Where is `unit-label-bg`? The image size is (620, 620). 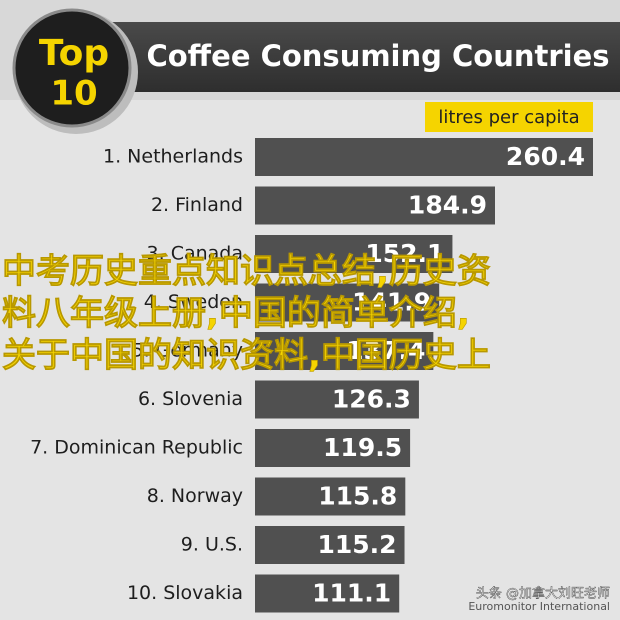
unit-label-bg is located at coordinates (509, 117).